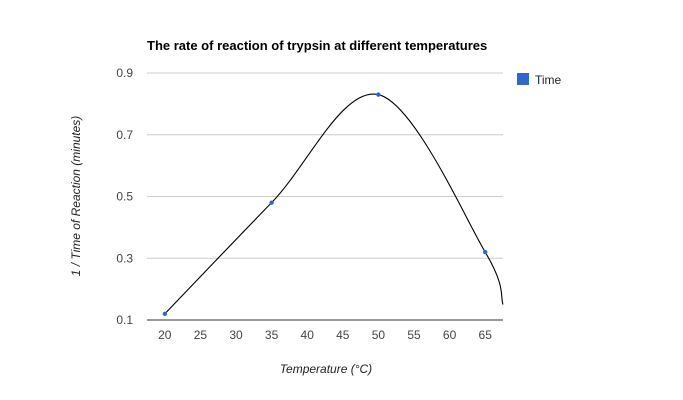 This screenshot has width=683, height=400. I want to click on legend-swatch, so click(523, 79).